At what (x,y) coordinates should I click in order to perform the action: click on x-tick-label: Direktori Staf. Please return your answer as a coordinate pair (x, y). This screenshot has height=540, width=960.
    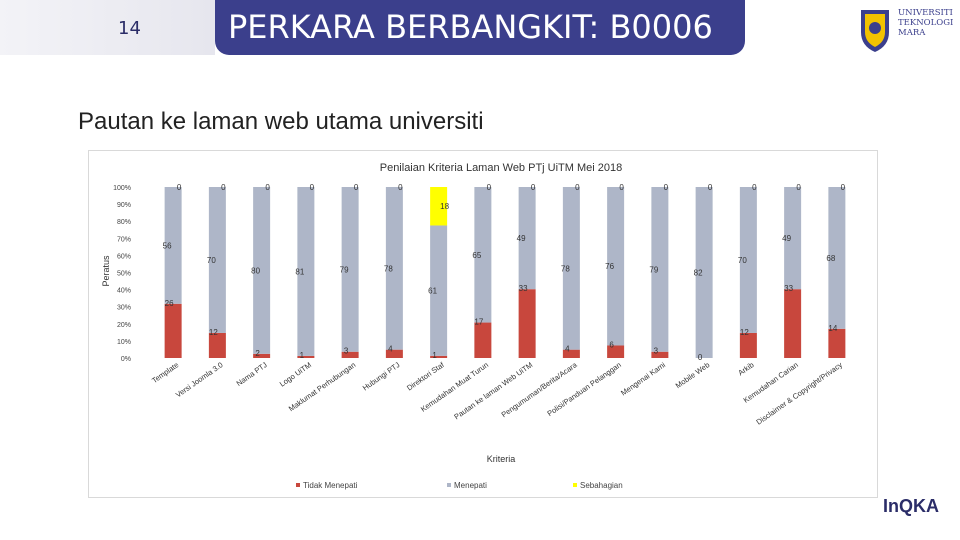
    Looking at the image, I should click on (425, 376).